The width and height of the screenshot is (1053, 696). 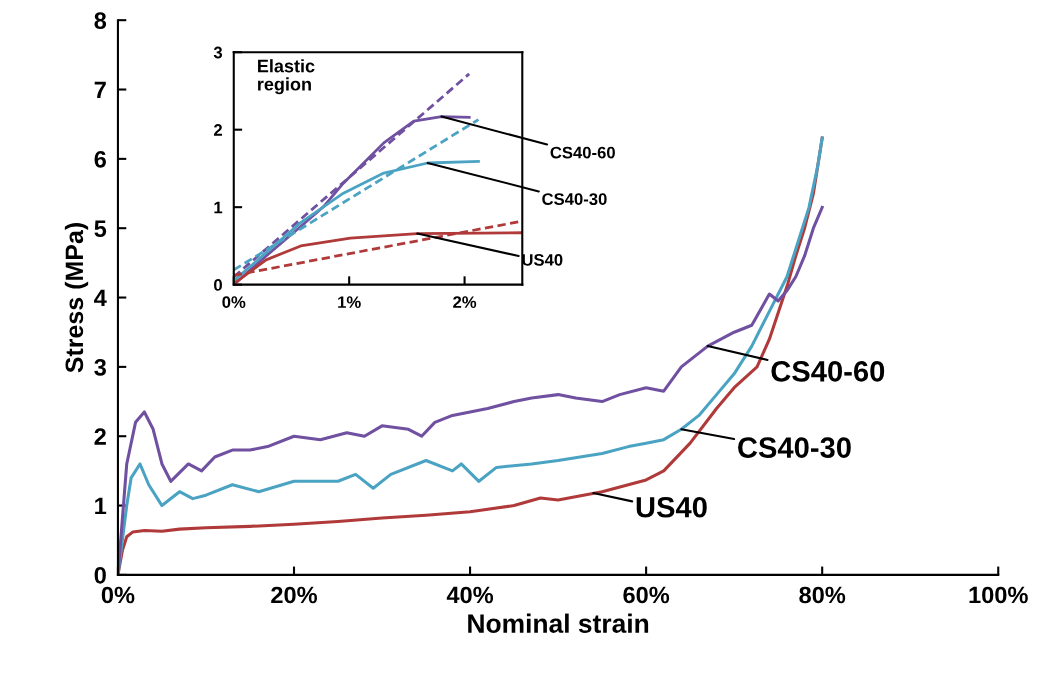 I want to click on y-tick-label: 5, so click(x=100, y=228).